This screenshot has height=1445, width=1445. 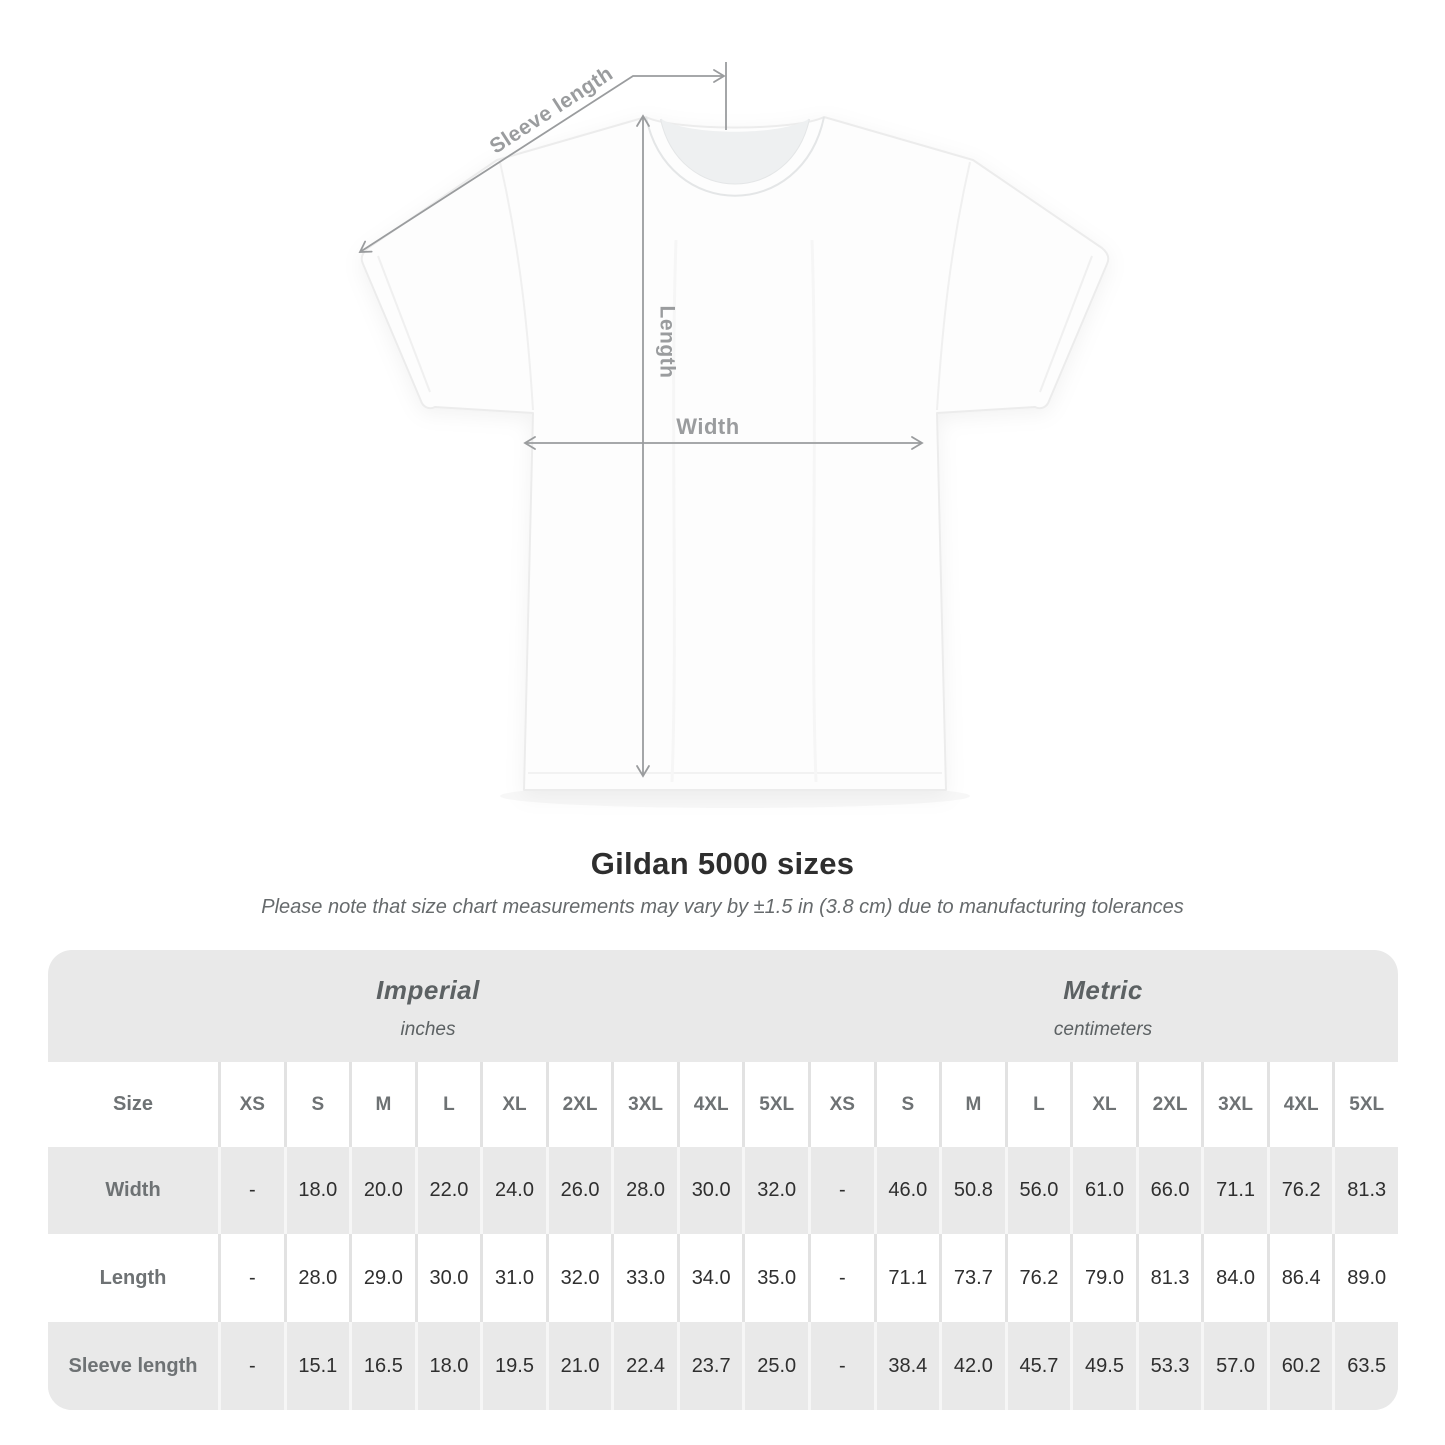 I want to click on metric-unit: centimeters, so click(x=1103, y=1029).